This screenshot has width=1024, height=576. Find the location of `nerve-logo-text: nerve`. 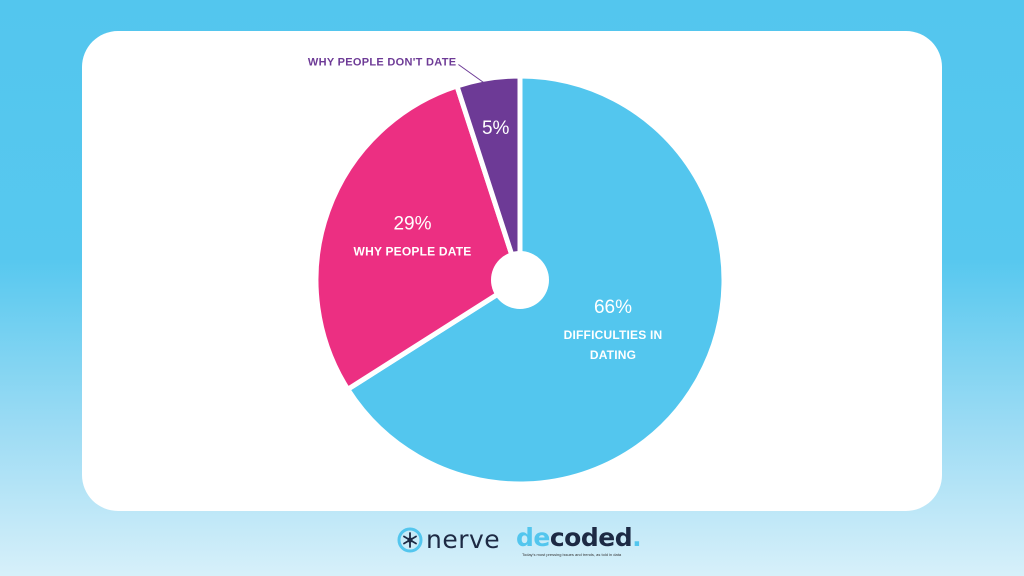

nerve-logo-text: nerve is located at coordinates (463, 539).